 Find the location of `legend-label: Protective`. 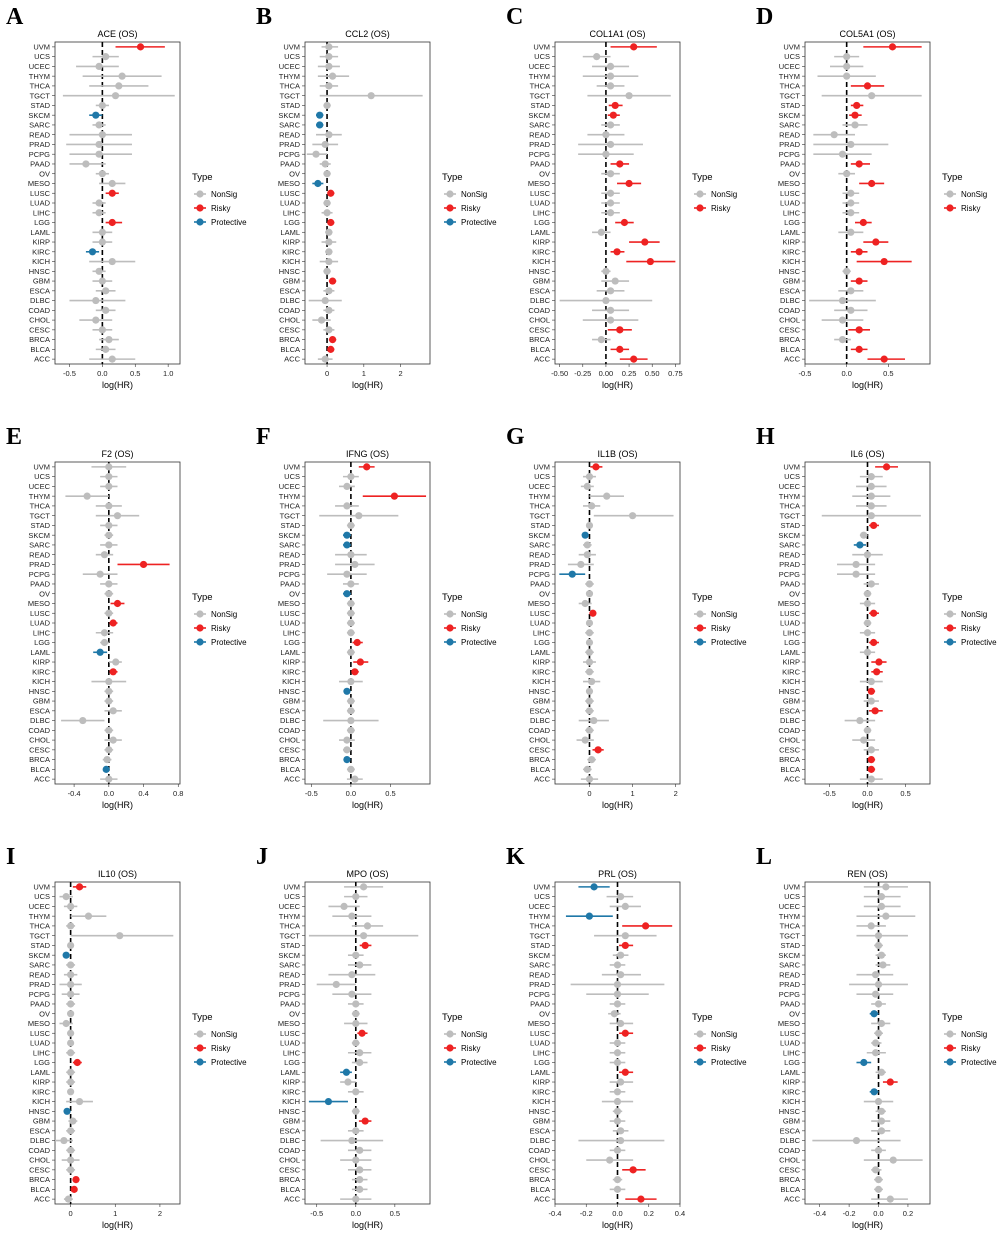

legend-label: Protective is located at coordinates (229, 222).